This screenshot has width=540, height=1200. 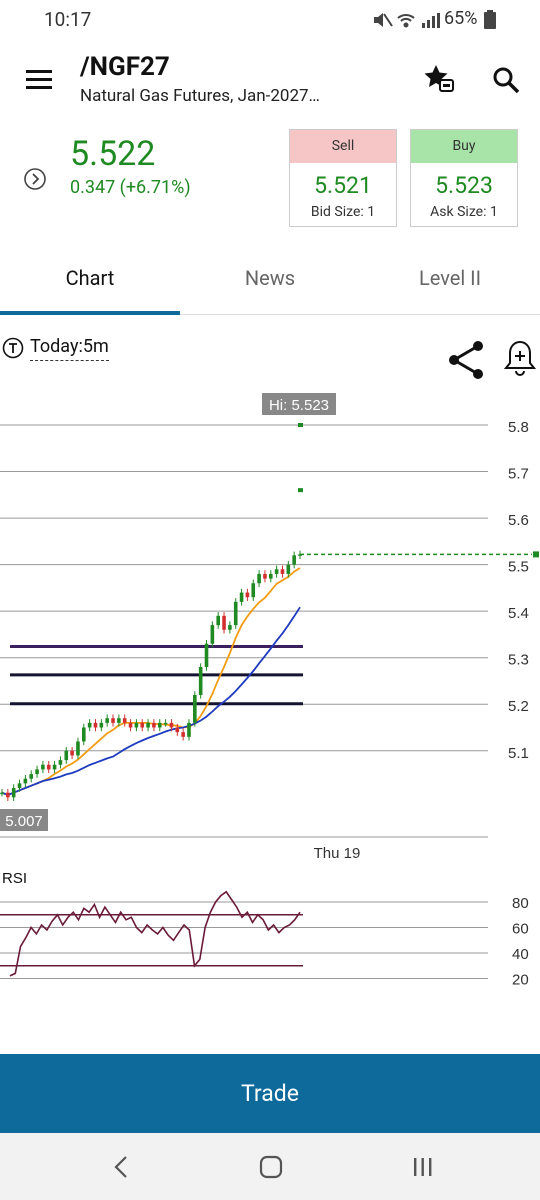 What do you see at coordinates (520, 903) in the screenshot?
I see `rsi-tick-label: 80` at bounding box center [520, 903].